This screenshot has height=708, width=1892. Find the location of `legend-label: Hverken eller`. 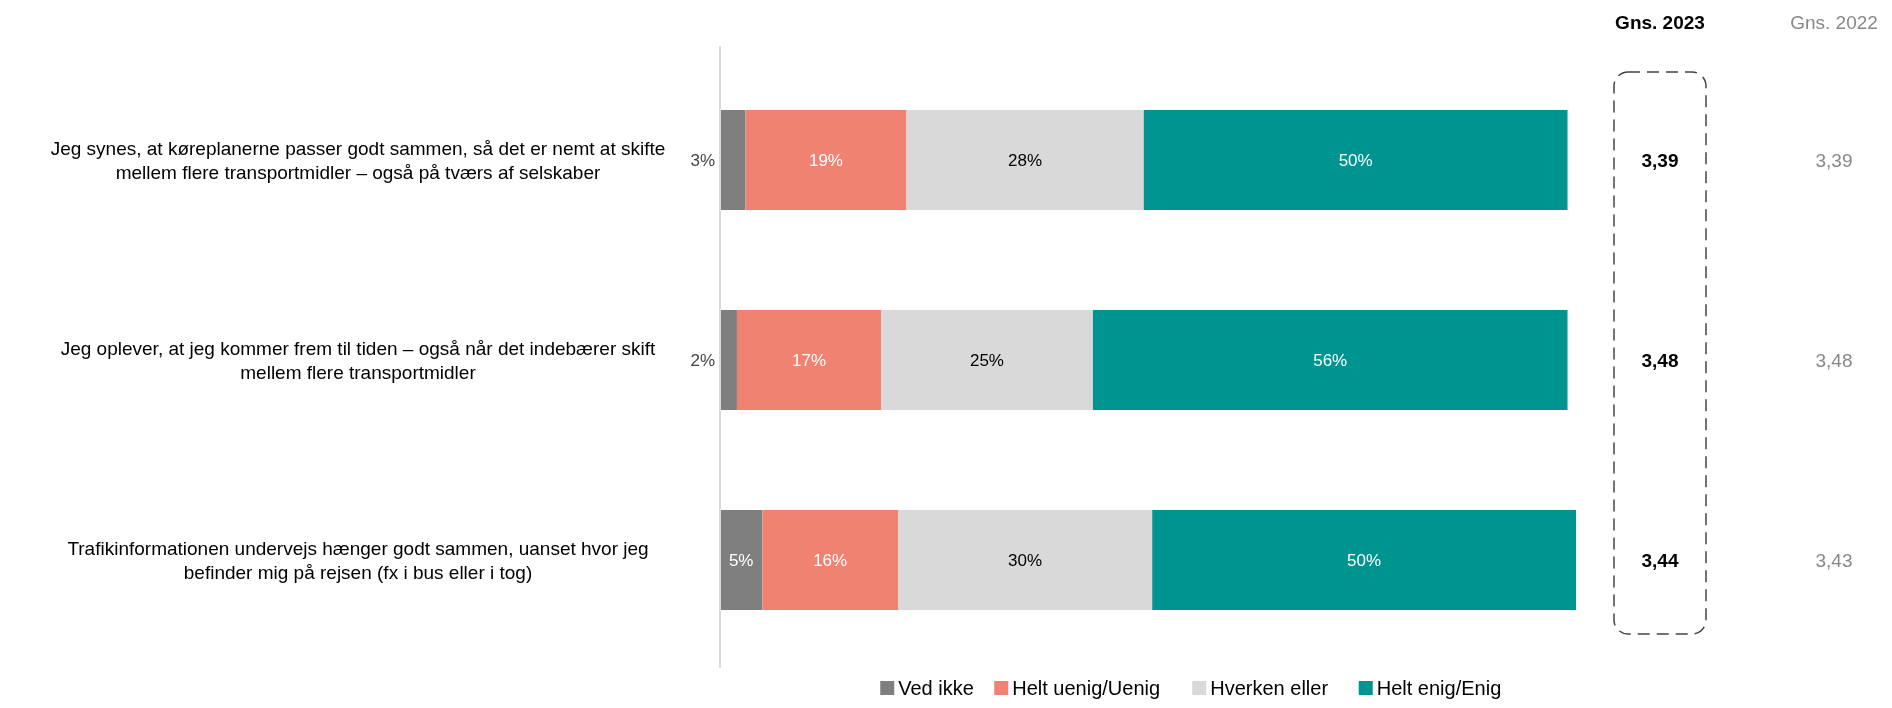

legend-label: Hverken eller is located at coordinates (1269, 688).